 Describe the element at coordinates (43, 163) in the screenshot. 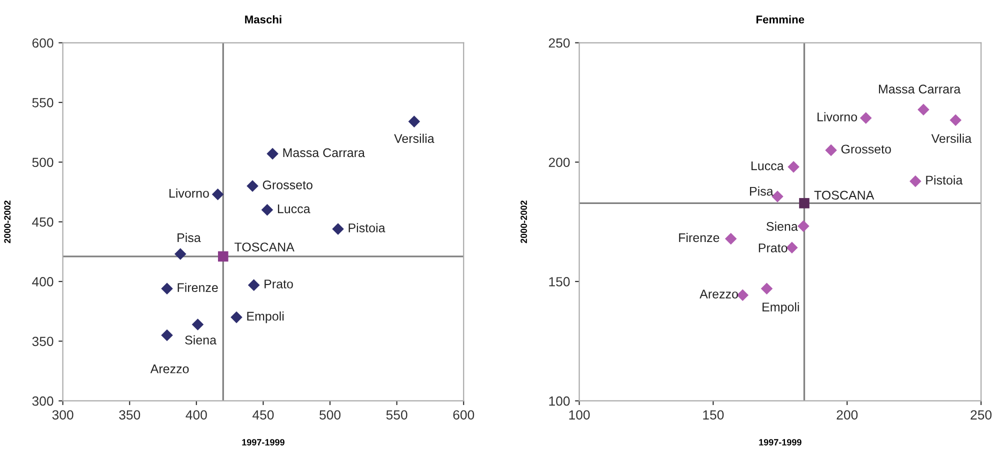

I see `y-tick-label: 500` at that location.